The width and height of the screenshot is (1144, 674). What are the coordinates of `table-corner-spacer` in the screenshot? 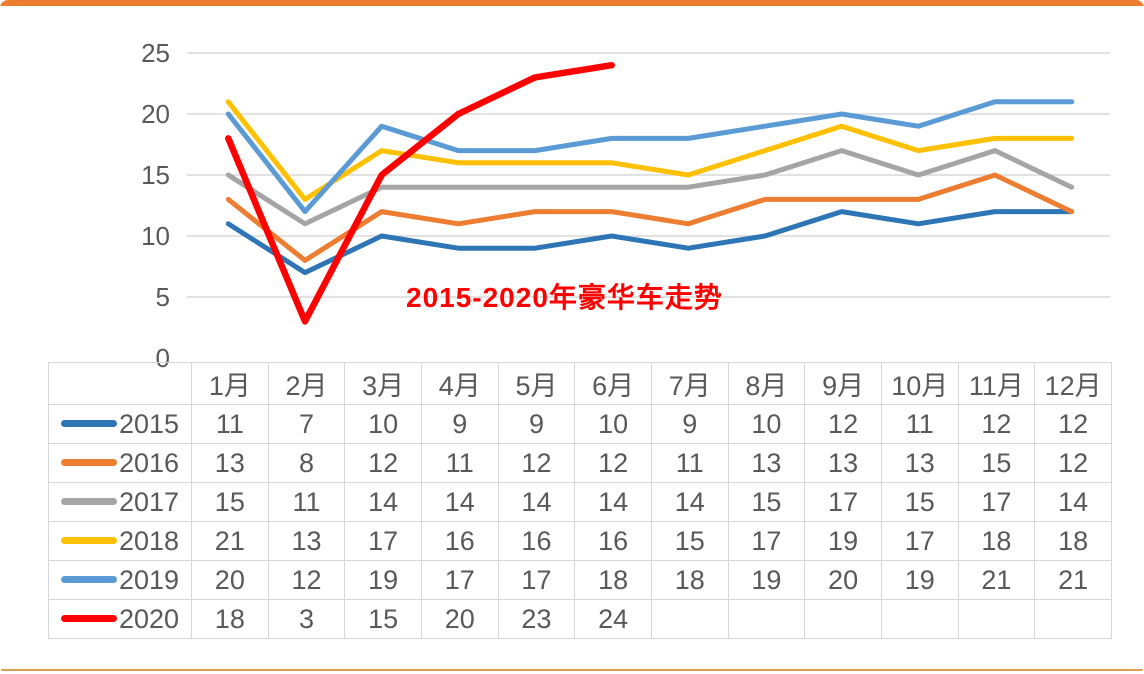 It's located at (120, 383).